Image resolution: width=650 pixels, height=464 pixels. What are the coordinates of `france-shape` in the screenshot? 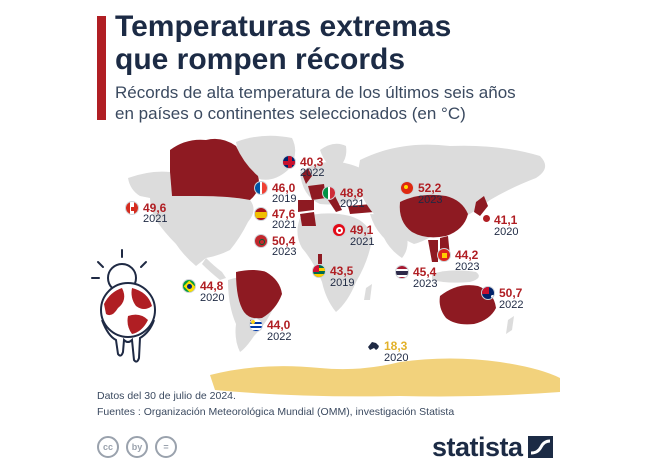 It's located at (317, 192).